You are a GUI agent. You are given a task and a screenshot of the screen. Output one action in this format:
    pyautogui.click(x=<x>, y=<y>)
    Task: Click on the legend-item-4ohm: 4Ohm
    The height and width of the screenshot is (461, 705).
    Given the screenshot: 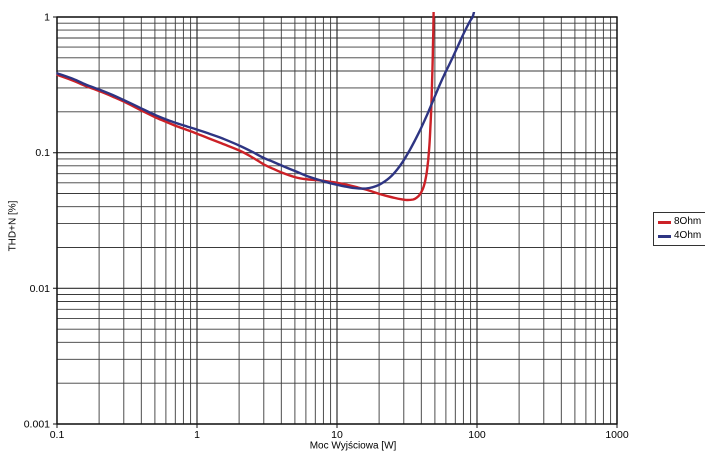 What is the action you would take?
    pyautogui.click(x=679, y=236)
    